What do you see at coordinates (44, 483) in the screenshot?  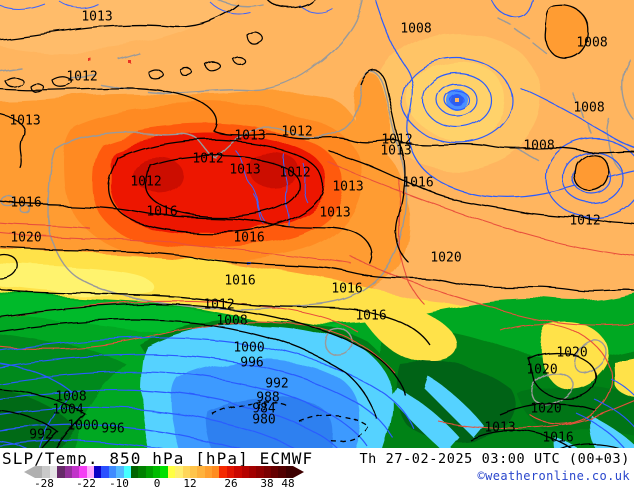 I see `colorbar-tick-label: -28` at bounding box center [44, 483].